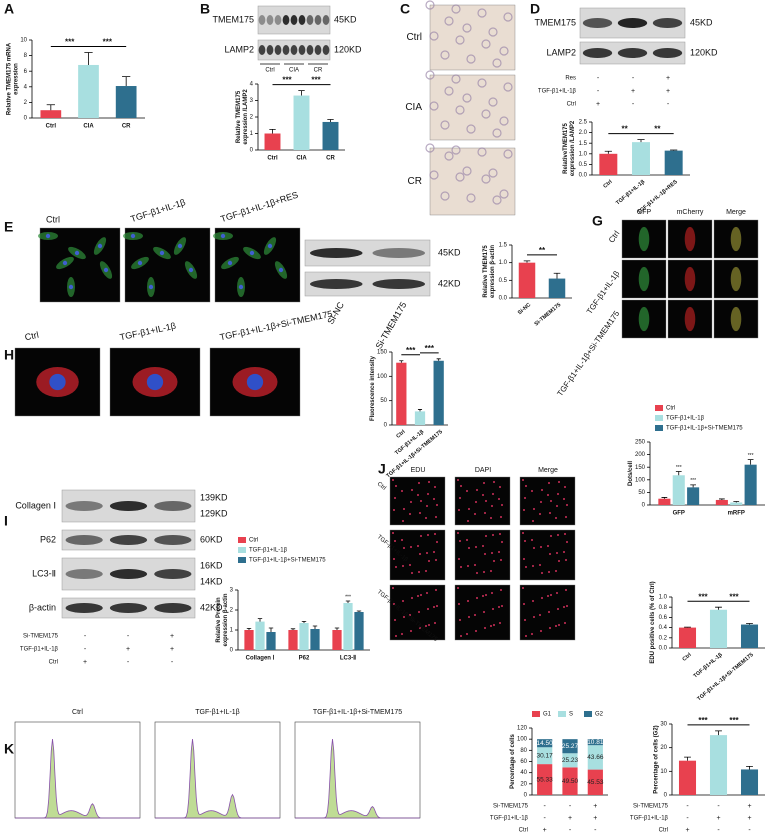 This screenshot has width=783, height=838. What do you see at coordinates (42, 607) in the screenshot?
I see `blot-label: β-actin` at bounding box center [42, 607].